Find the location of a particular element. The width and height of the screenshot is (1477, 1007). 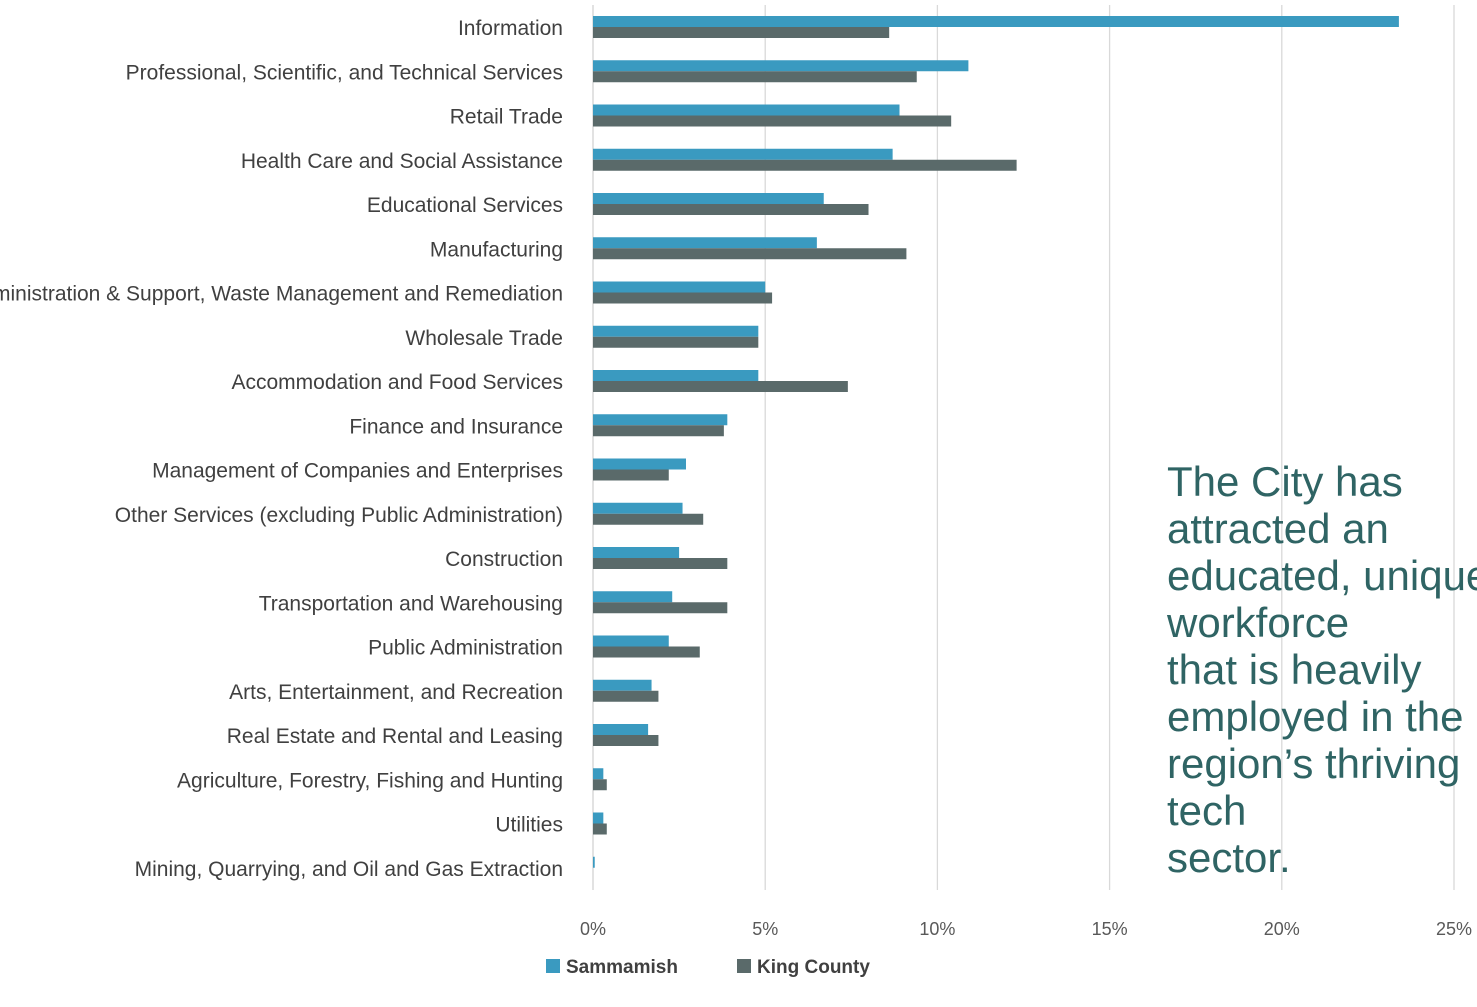

category-label: Health Care and Social Assistance is located at coordinates (402, 161).